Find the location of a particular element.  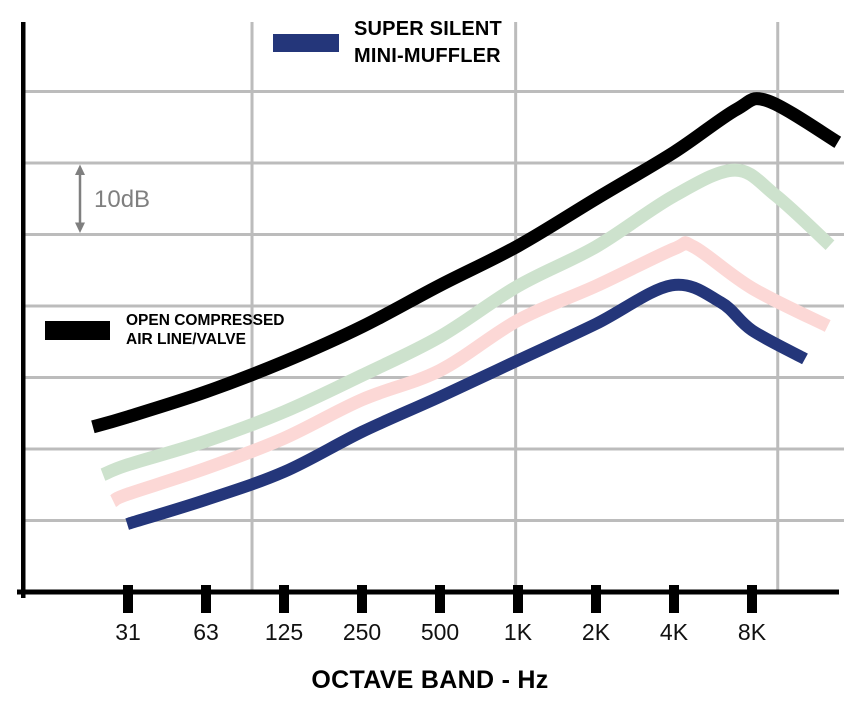

x-tick-1K is located at coordinates (518, 599).